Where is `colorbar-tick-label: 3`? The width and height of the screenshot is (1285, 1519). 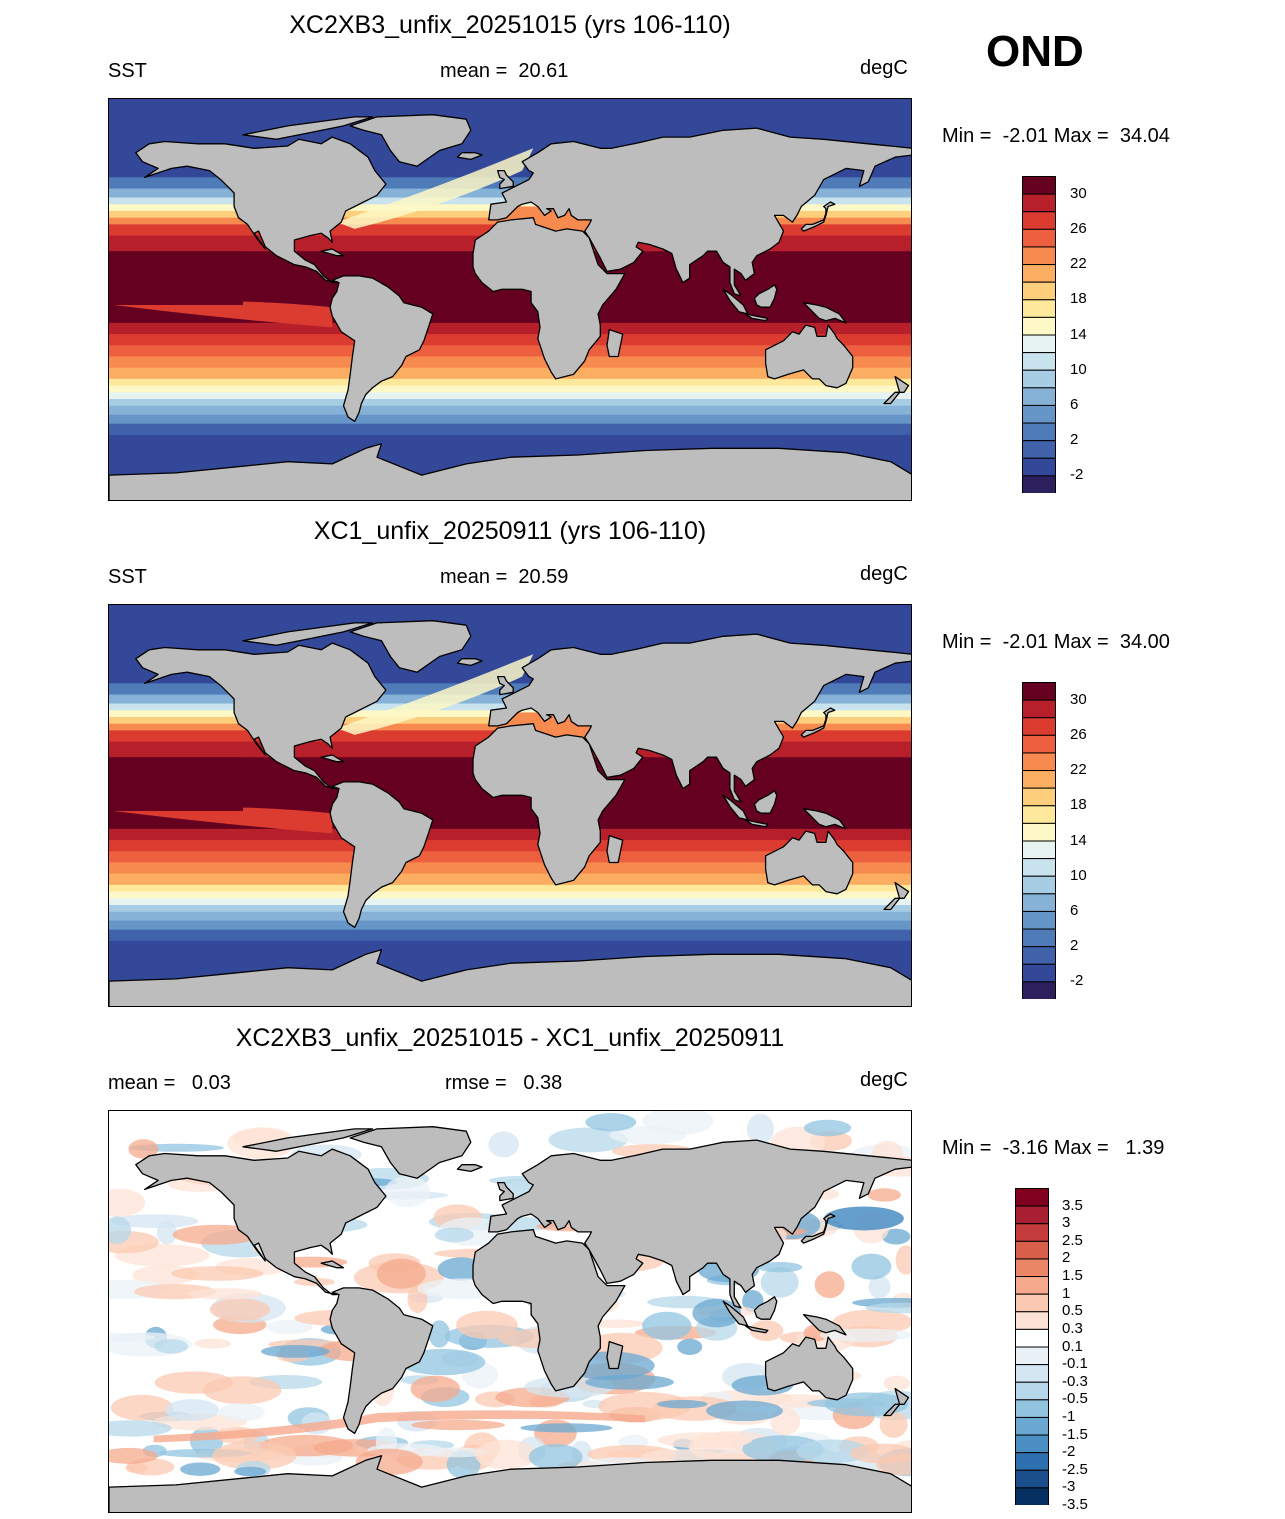 colorbar-tick-label: 3 is located at coordinates (1066, 1223).